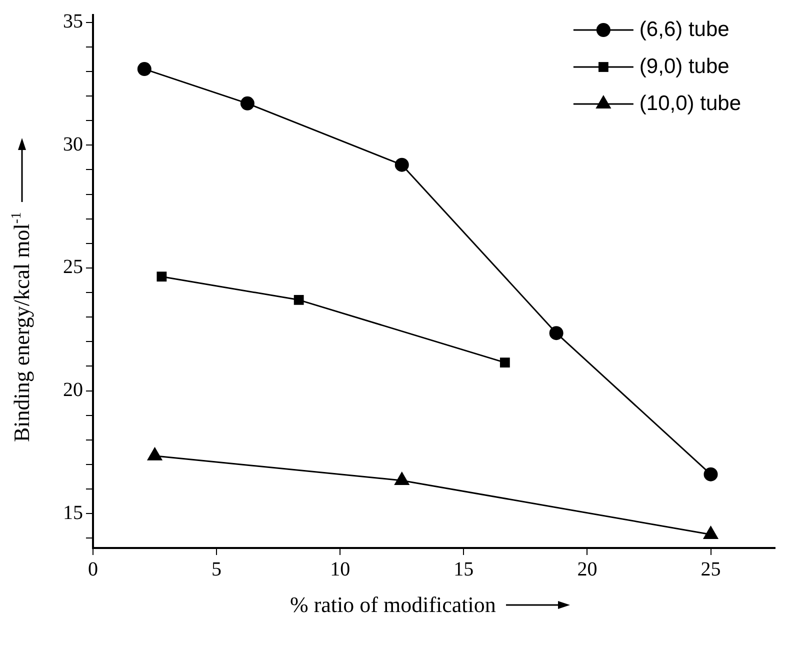  I want to click on x-tick-label: 15, so click(464, 569).